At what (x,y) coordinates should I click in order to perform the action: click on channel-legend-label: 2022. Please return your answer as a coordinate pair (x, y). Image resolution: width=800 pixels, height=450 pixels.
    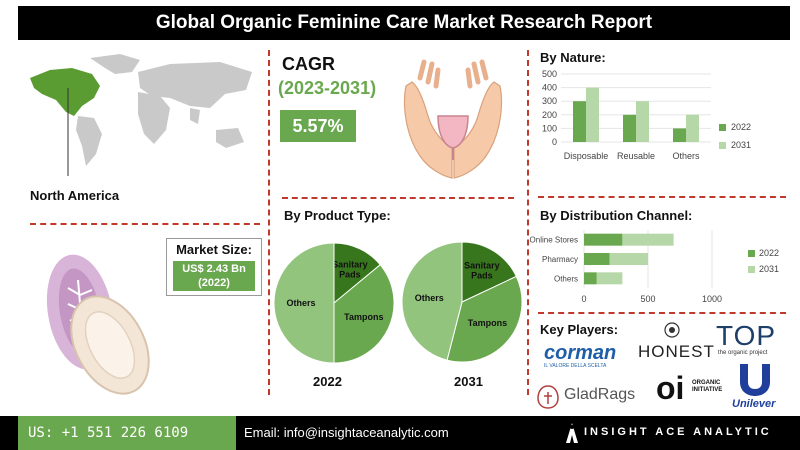
    Looking at the image, I should click on (769, 253).